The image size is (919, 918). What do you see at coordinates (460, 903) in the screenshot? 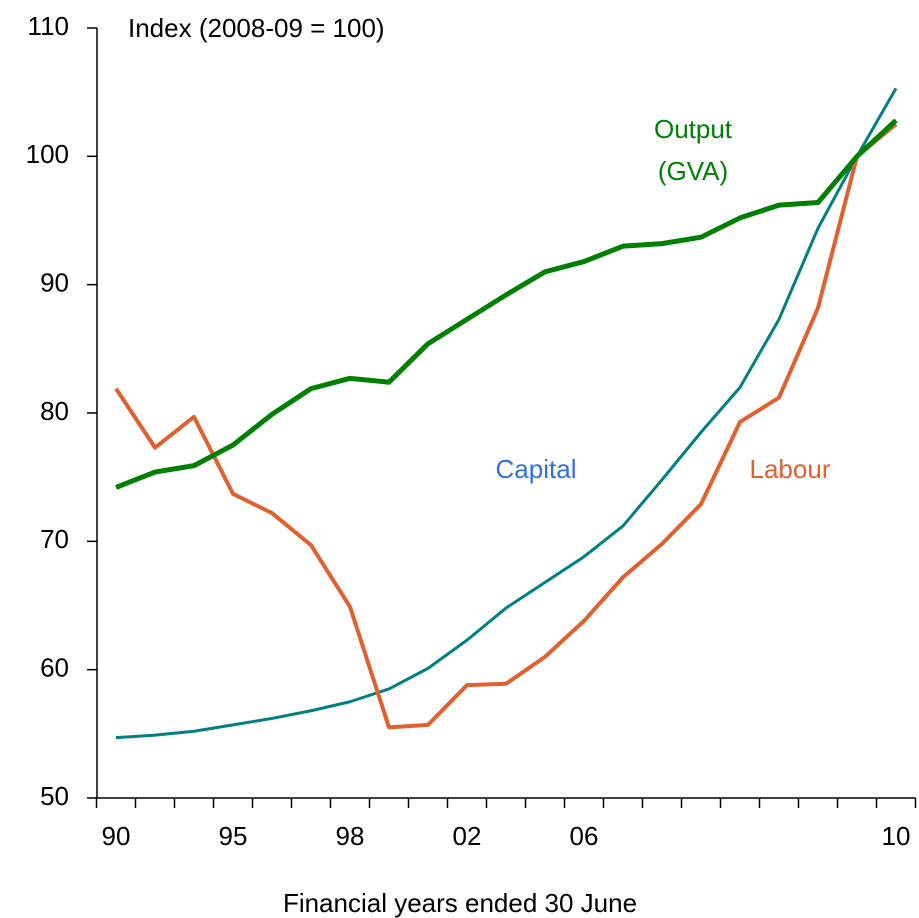
I see `x-axis-title: Financial years ended 30 June` at bounding box center [460, 903].